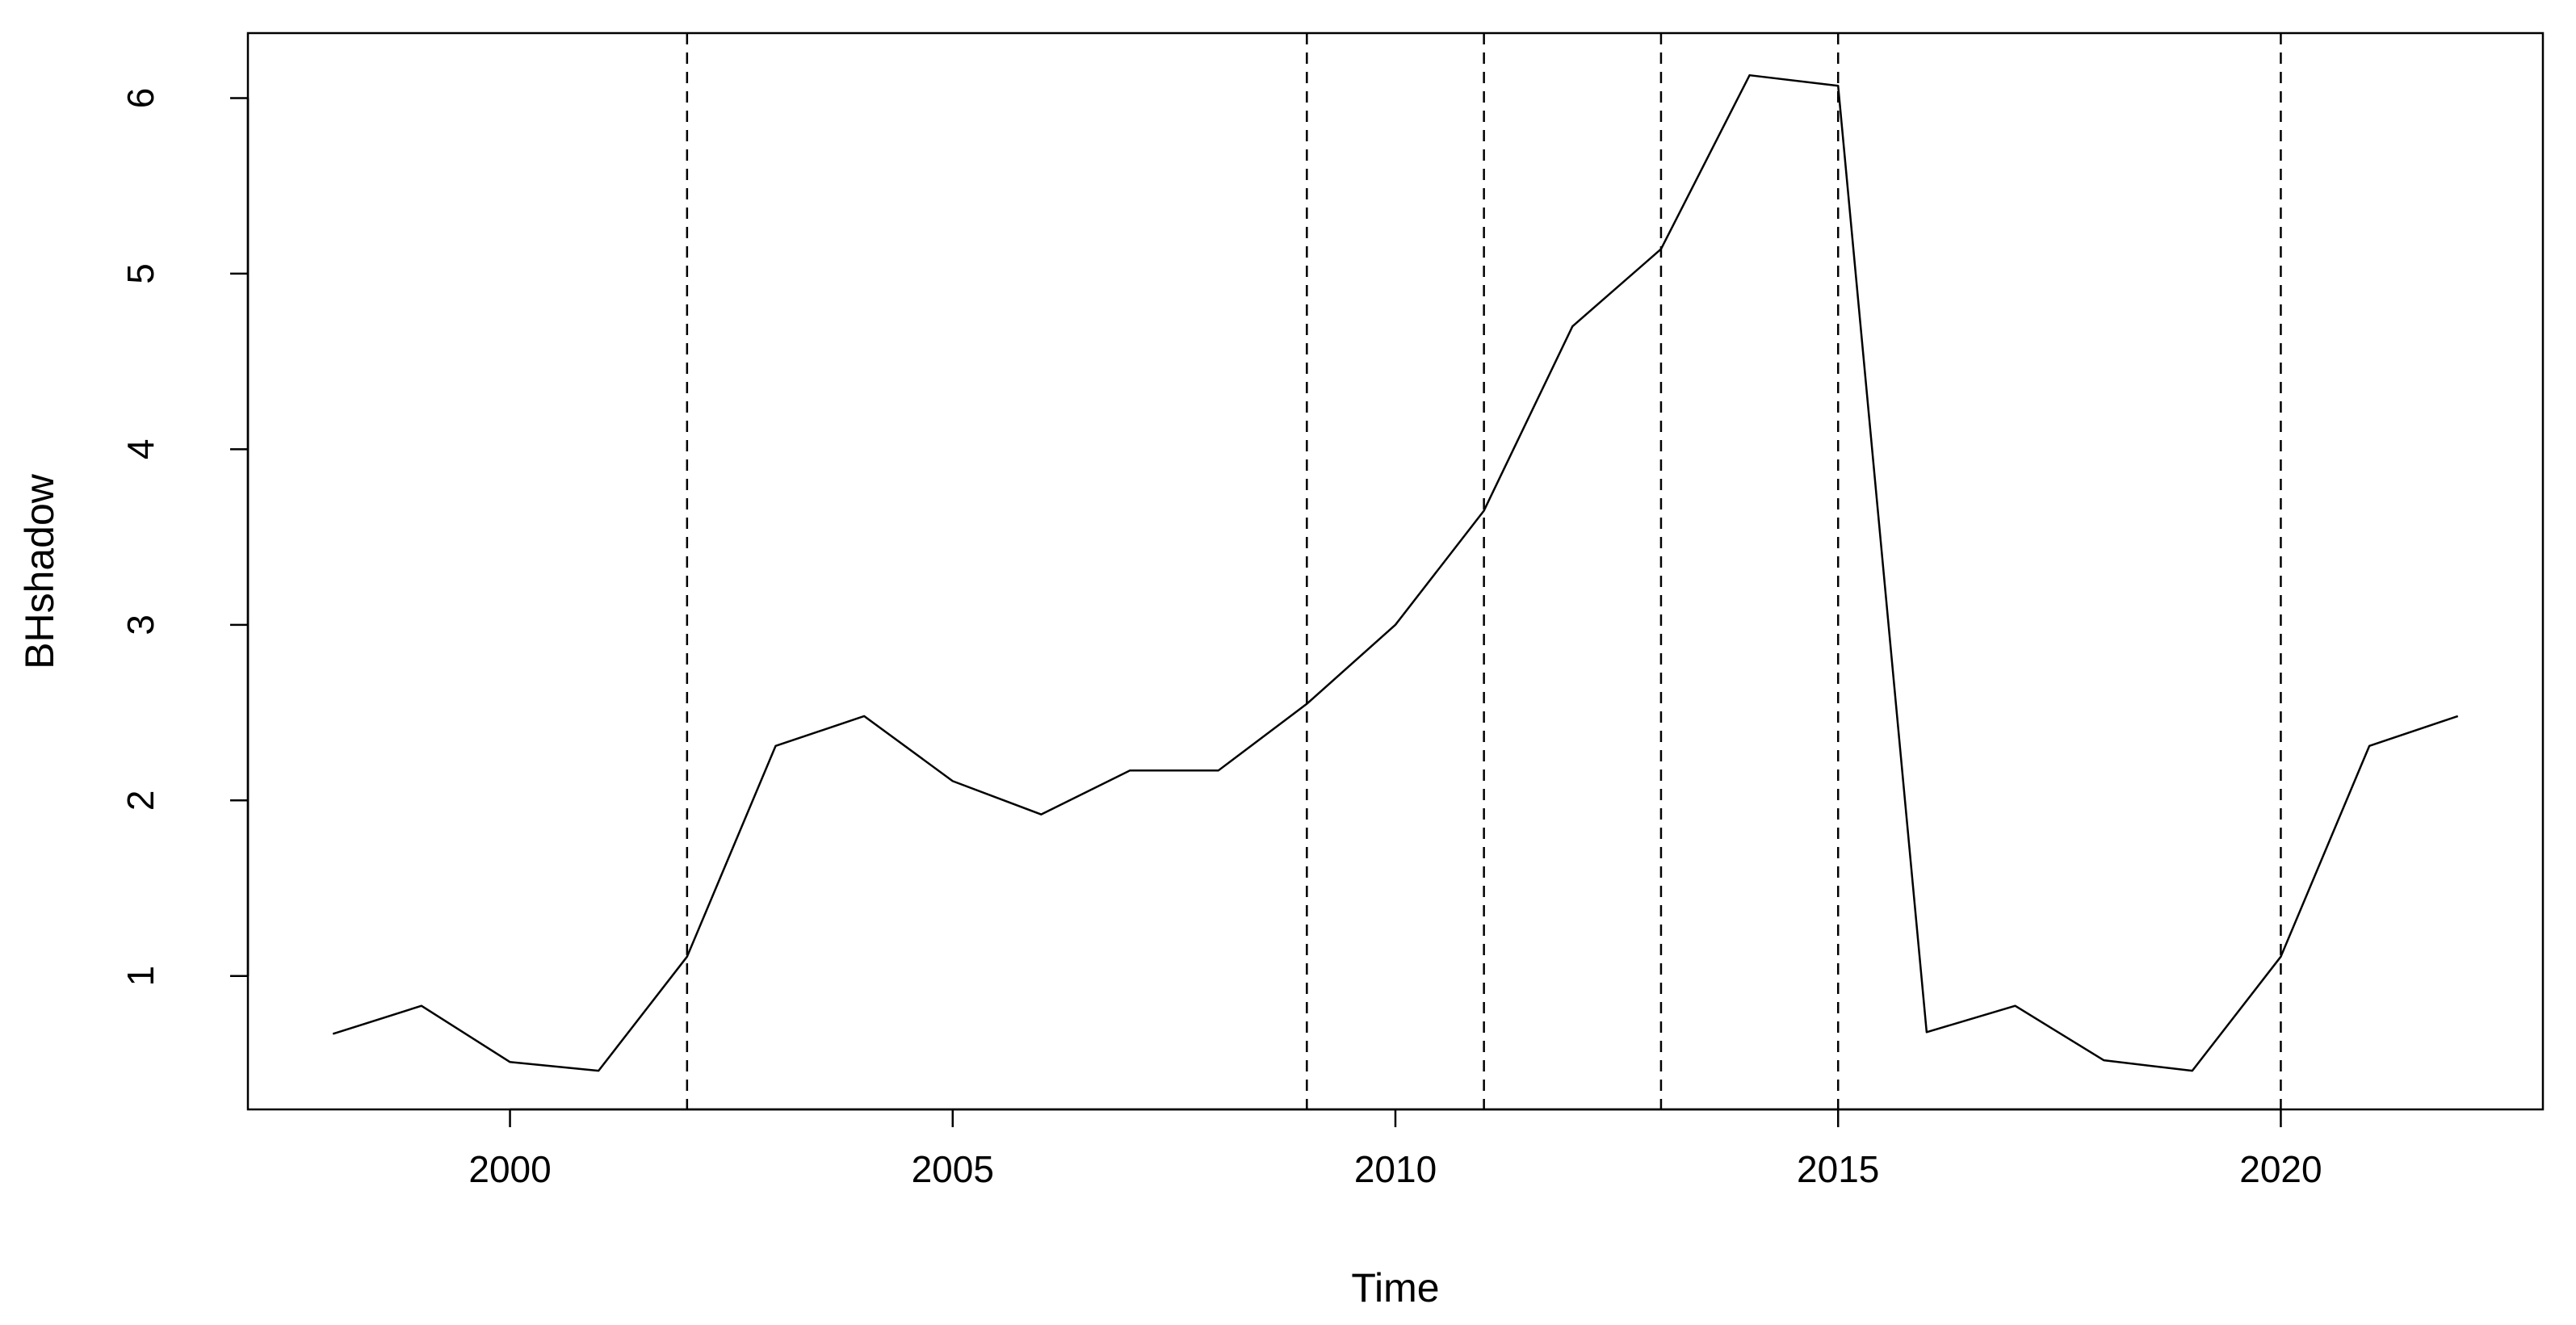 The image size is (2576, 1325). What do you see at coordinates (141, 449) in the screenshot?
I see `y-tick-label: 4` at bounding box center [141, 449].